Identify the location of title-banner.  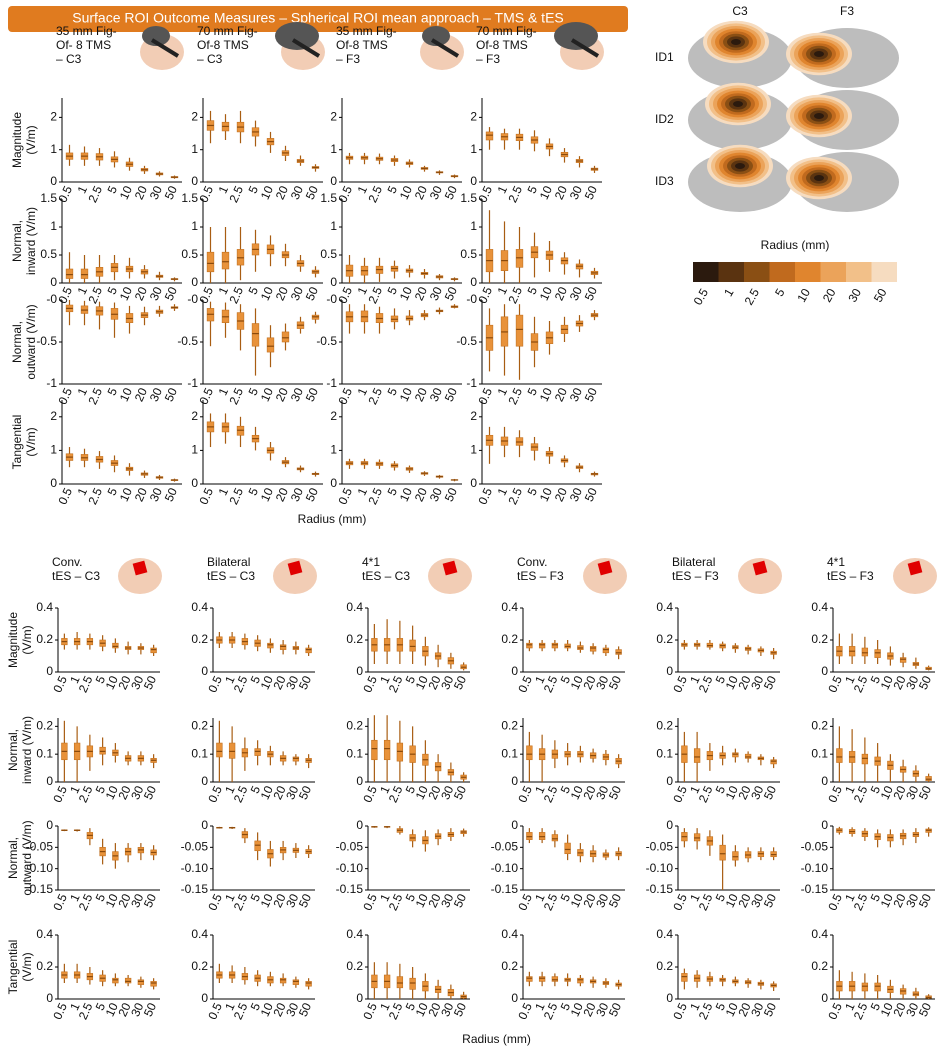
(318, 19).